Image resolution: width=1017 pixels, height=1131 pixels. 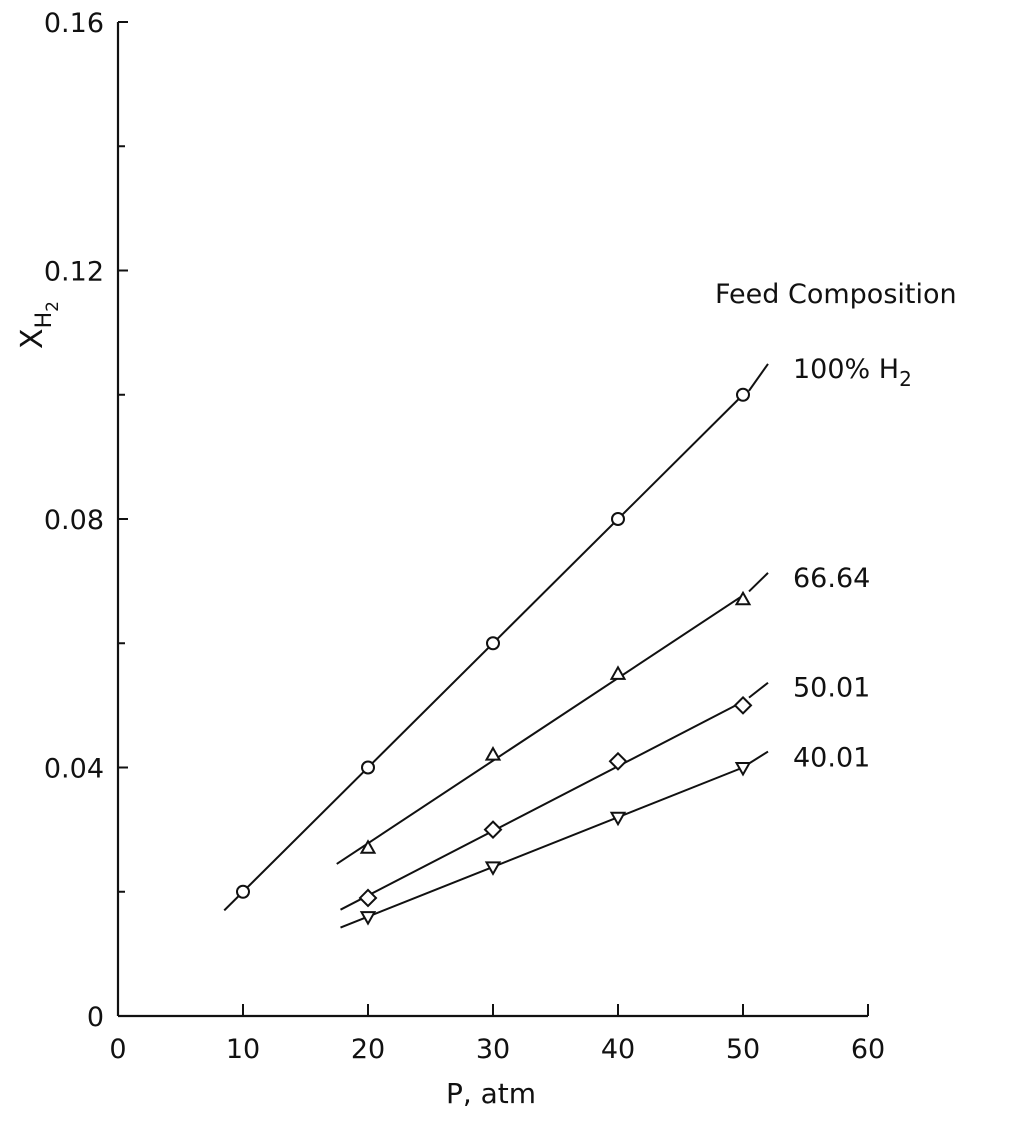 I want to click on x-axis-title: P, atm, so click(x=491, y=1093).